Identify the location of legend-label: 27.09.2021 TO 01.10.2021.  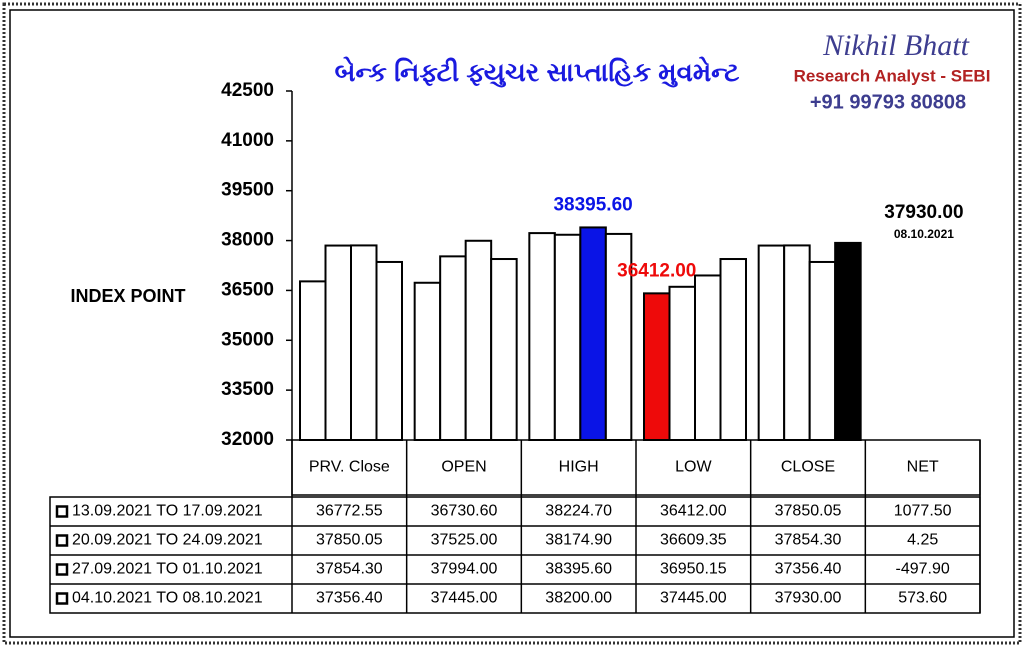
(167, 569).